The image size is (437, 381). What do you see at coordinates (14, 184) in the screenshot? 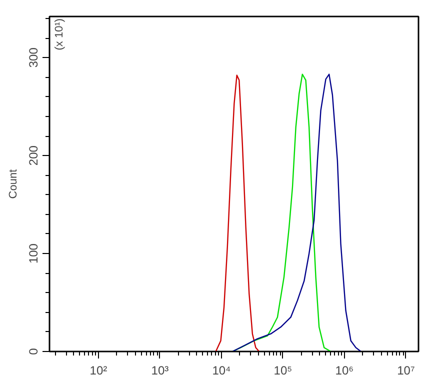
I see `y-axis-title: Count` at bounding box center [14, 184].